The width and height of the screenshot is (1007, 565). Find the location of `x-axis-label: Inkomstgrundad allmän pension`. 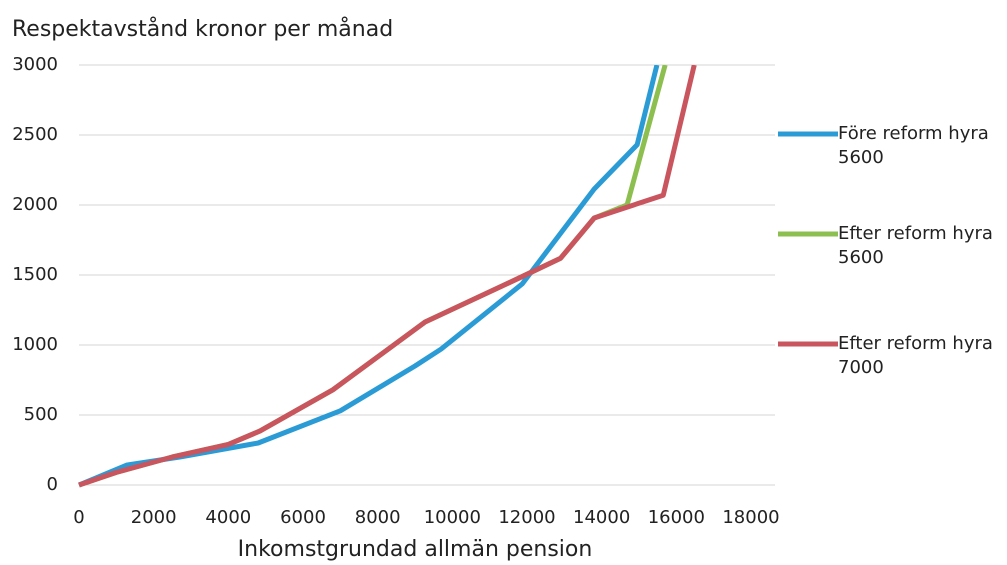

x-axis-label: Inkomstgrundad allmän pension is located at coordinates (415, 549).